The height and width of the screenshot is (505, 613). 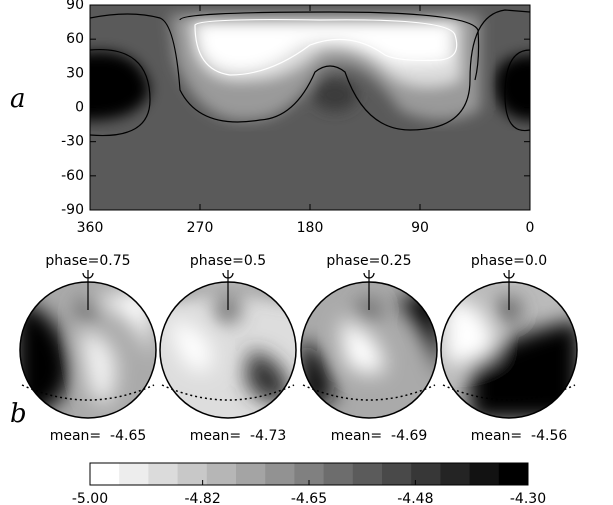 I want to click on x-tick-label: 0, so click(x=530, y=228).